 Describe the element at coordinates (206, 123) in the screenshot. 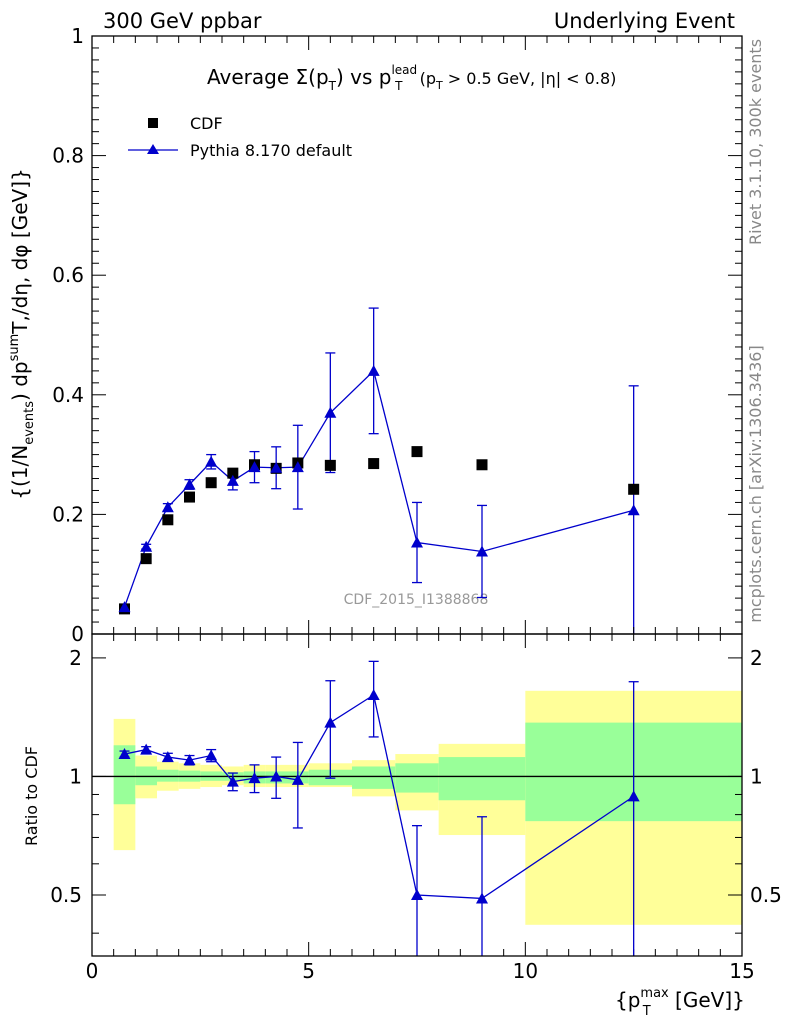

I see `legend-cdf-label: CDF` at that location.